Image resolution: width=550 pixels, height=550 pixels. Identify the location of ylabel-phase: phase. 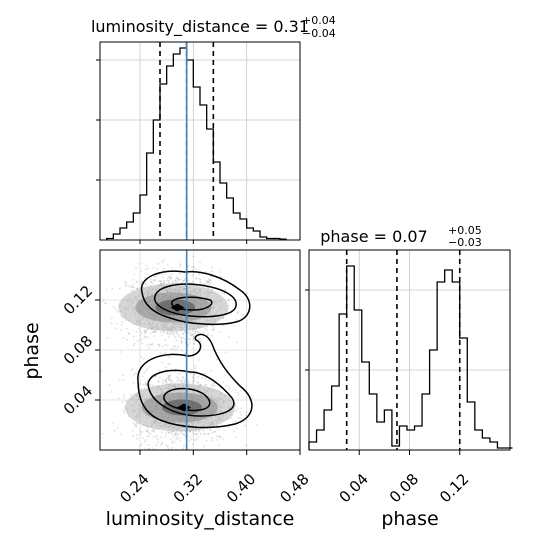
(32, 350).